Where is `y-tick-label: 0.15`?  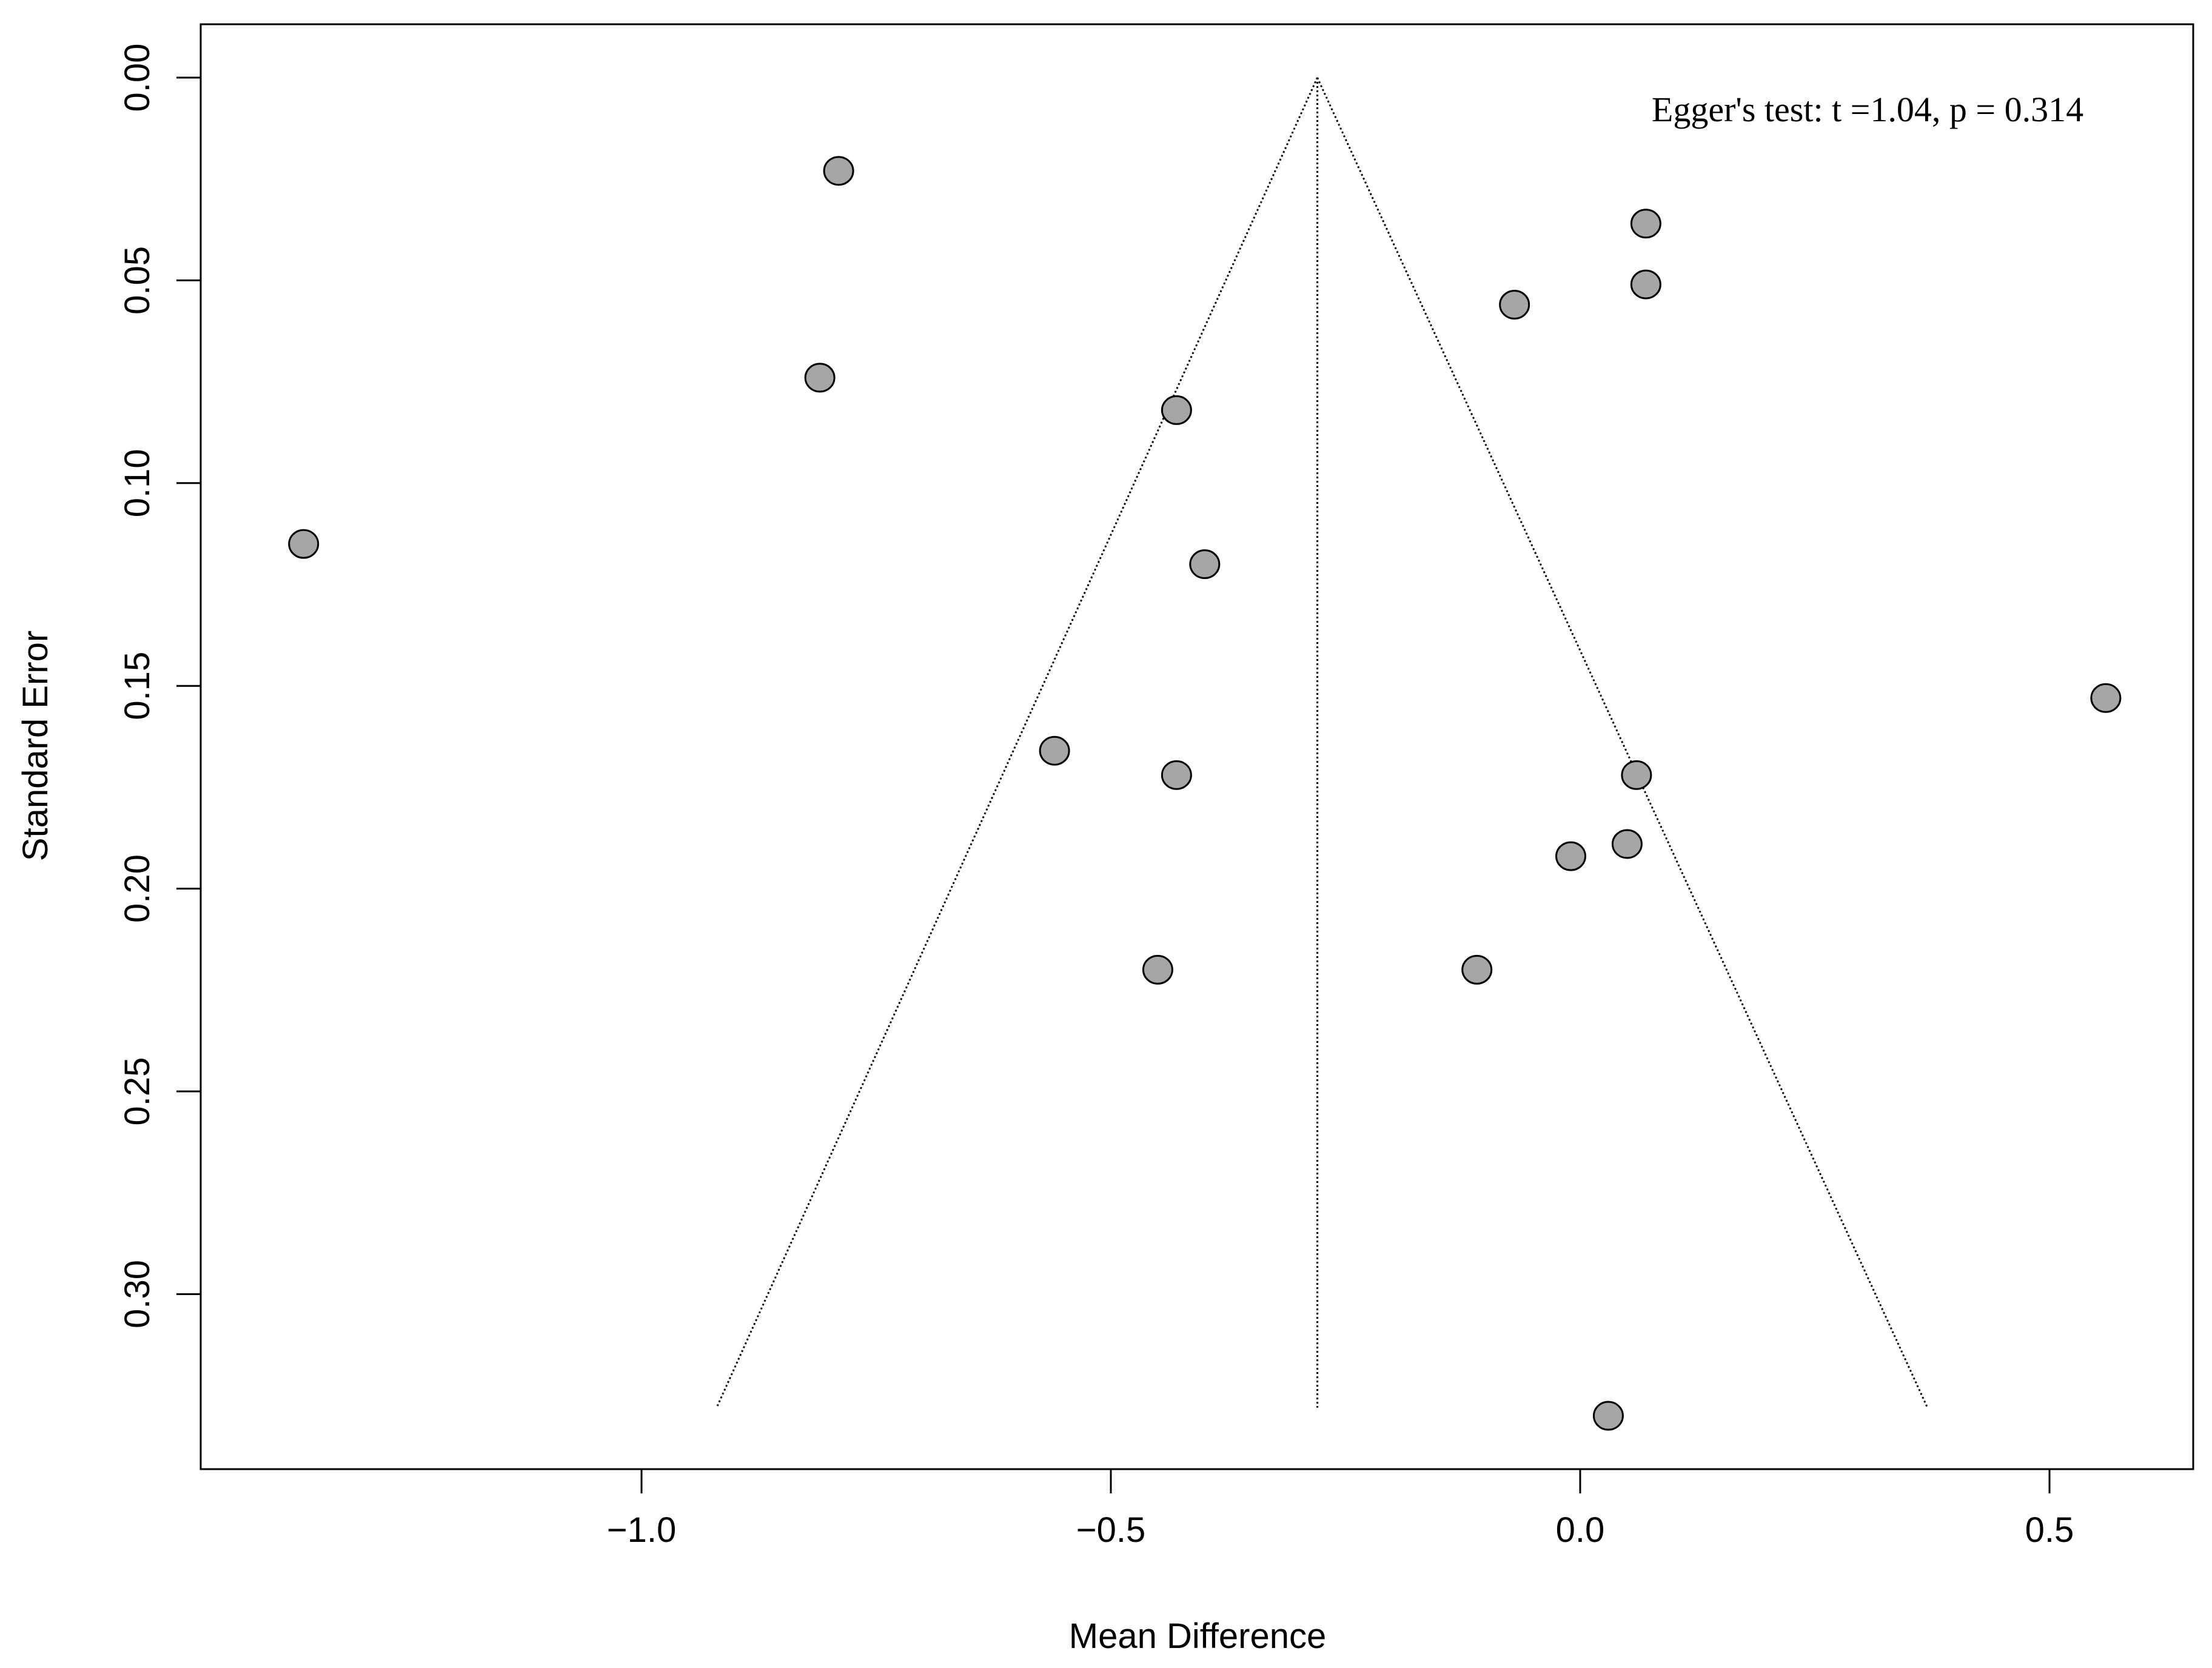
y-tick-label: 0.15 is located at coordinates (137, 686).